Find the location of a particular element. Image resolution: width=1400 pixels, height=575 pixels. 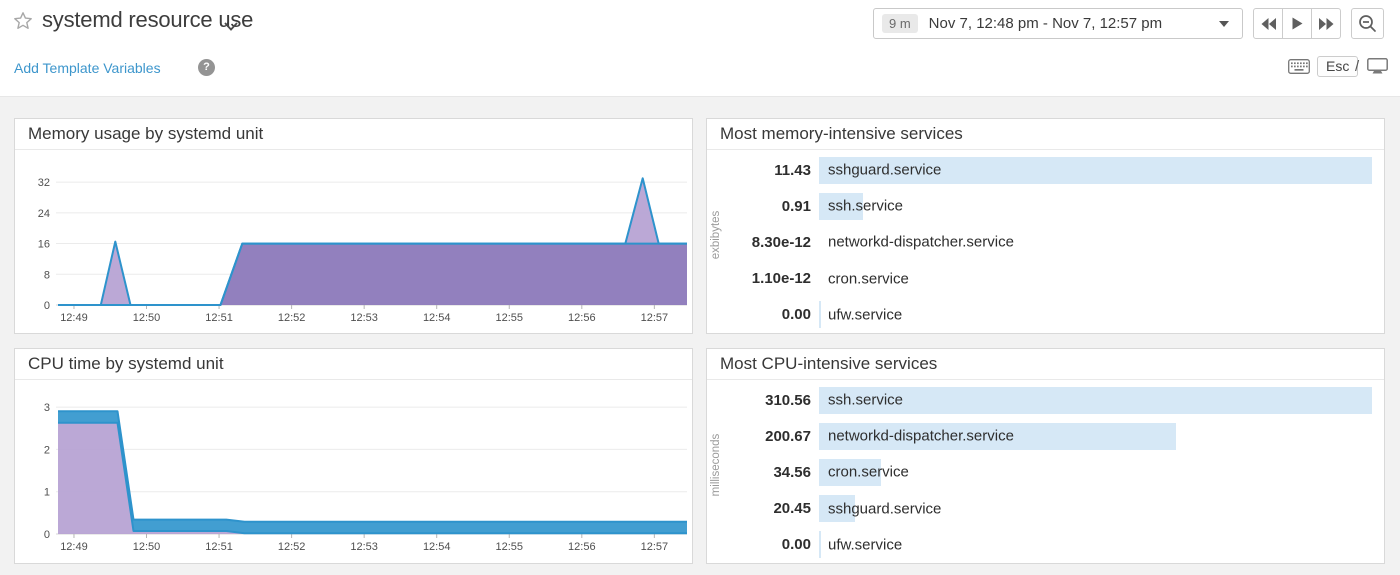

blue-cpu-band-line is located at coordinates (372, 466).